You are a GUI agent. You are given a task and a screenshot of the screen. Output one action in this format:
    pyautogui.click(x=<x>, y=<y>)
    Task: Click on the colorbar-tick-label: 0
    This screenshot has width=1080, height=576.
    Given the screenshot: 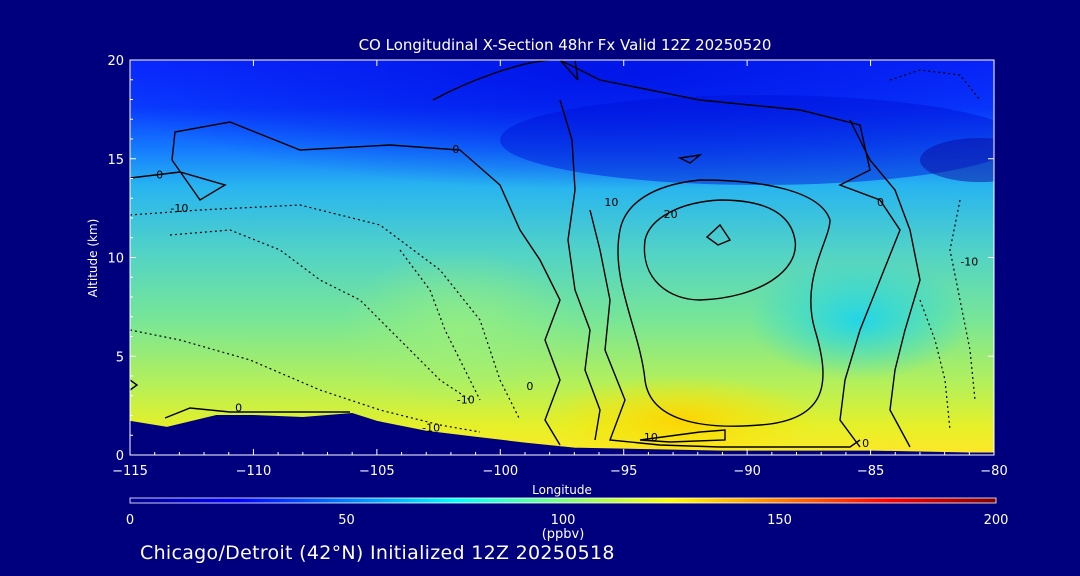 What is the action you would take?
    pyautogui.click(x=130, y=520)
    